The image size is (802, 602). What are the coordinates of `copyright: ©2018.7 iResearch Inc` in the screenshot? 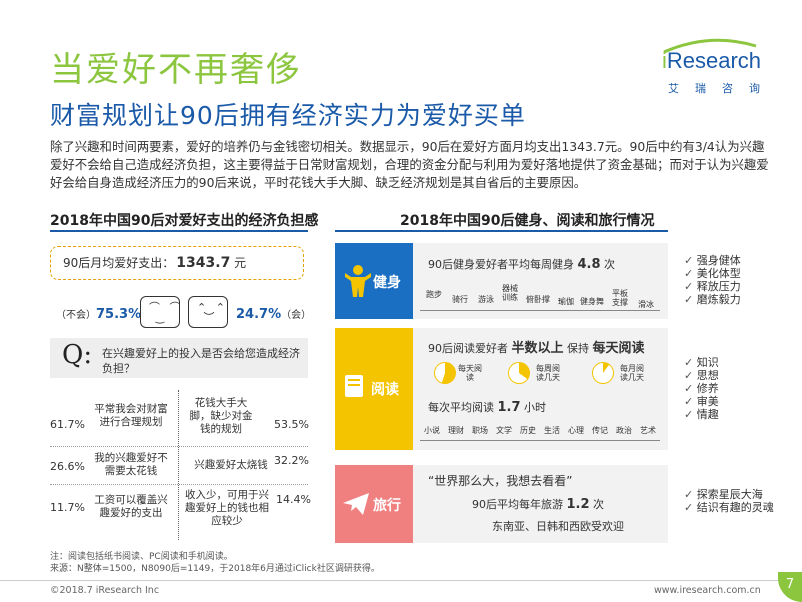 It's located at (105, 590).